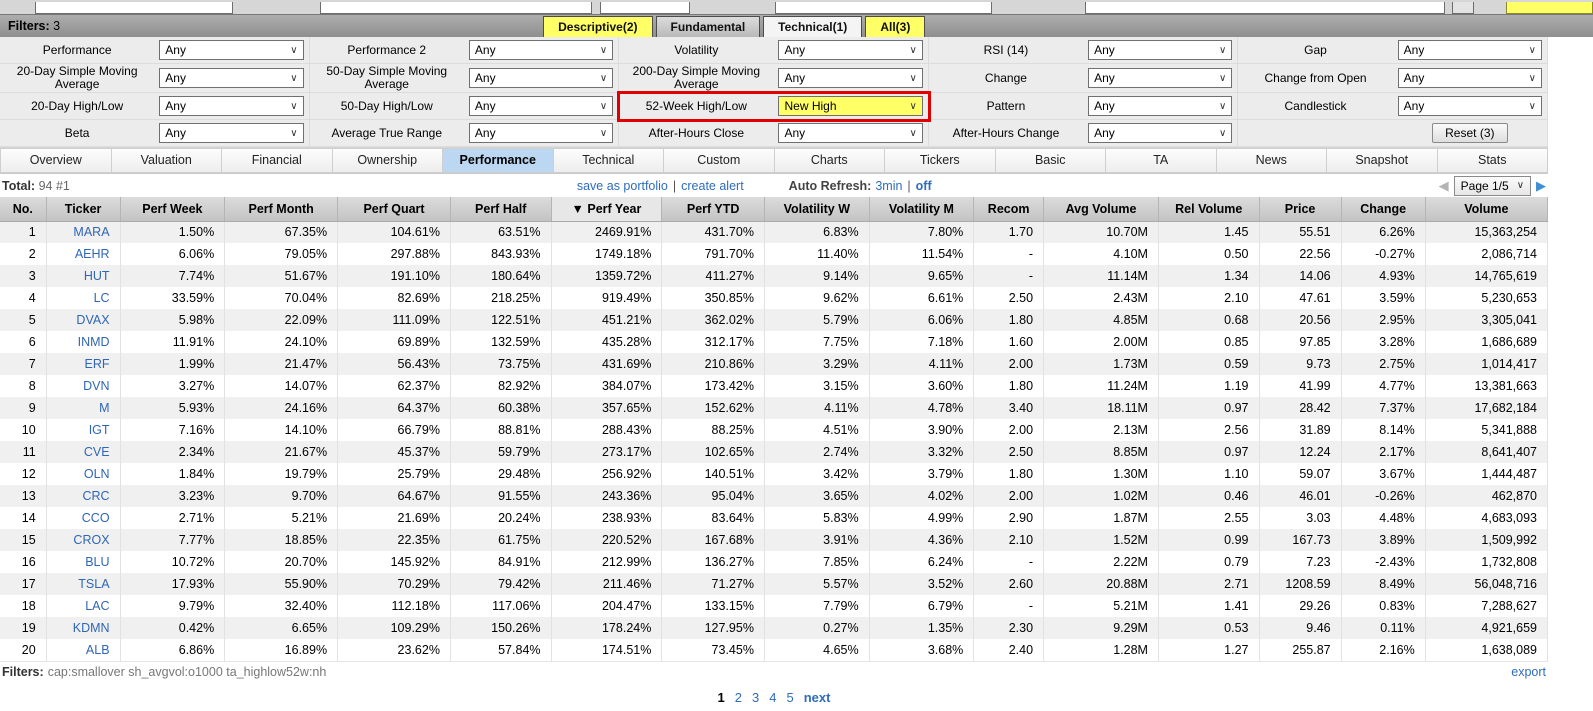 The width and height of the screenshot is (1593, 711). Describe the element at coordinates (1101, 209) in the screenshot. I see `column-header-avg-volume: Avg Volume` at that location.